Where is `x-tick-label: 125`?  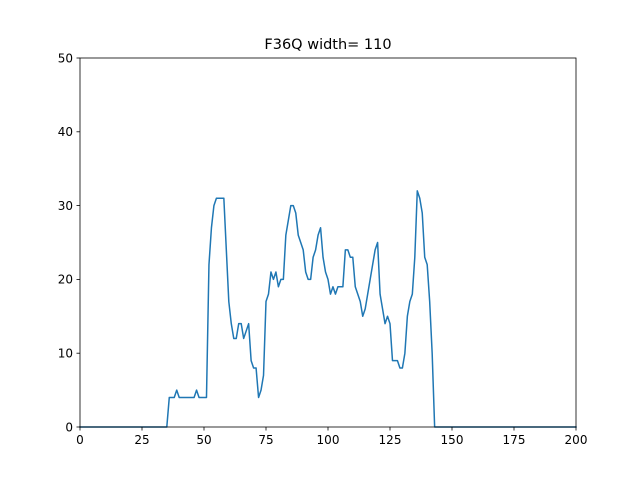 x-tick-label: 125 is located at coordinates (390, 440).